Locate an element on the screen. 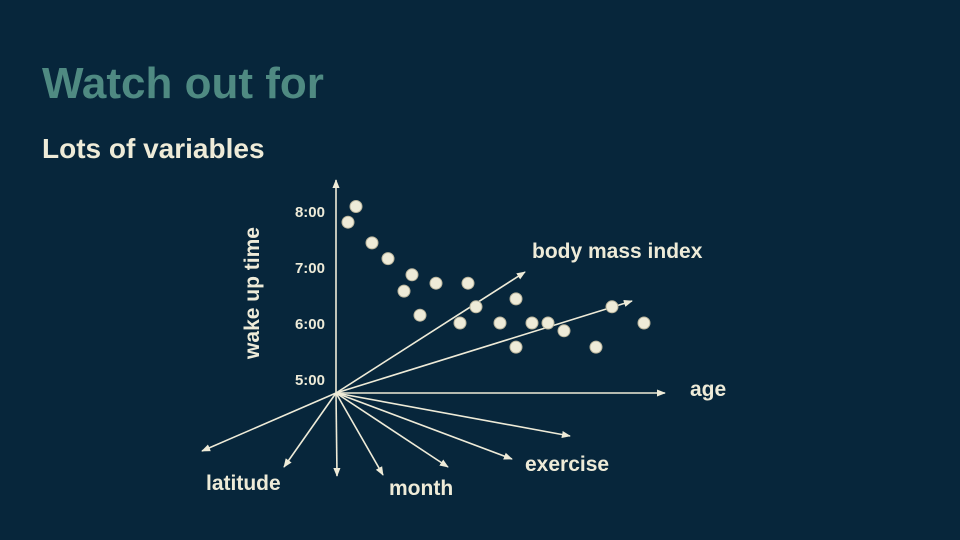 The height and width of the screenshot is (540, 960). y-axis-label: wake up time is located at coordinates (252, 293).